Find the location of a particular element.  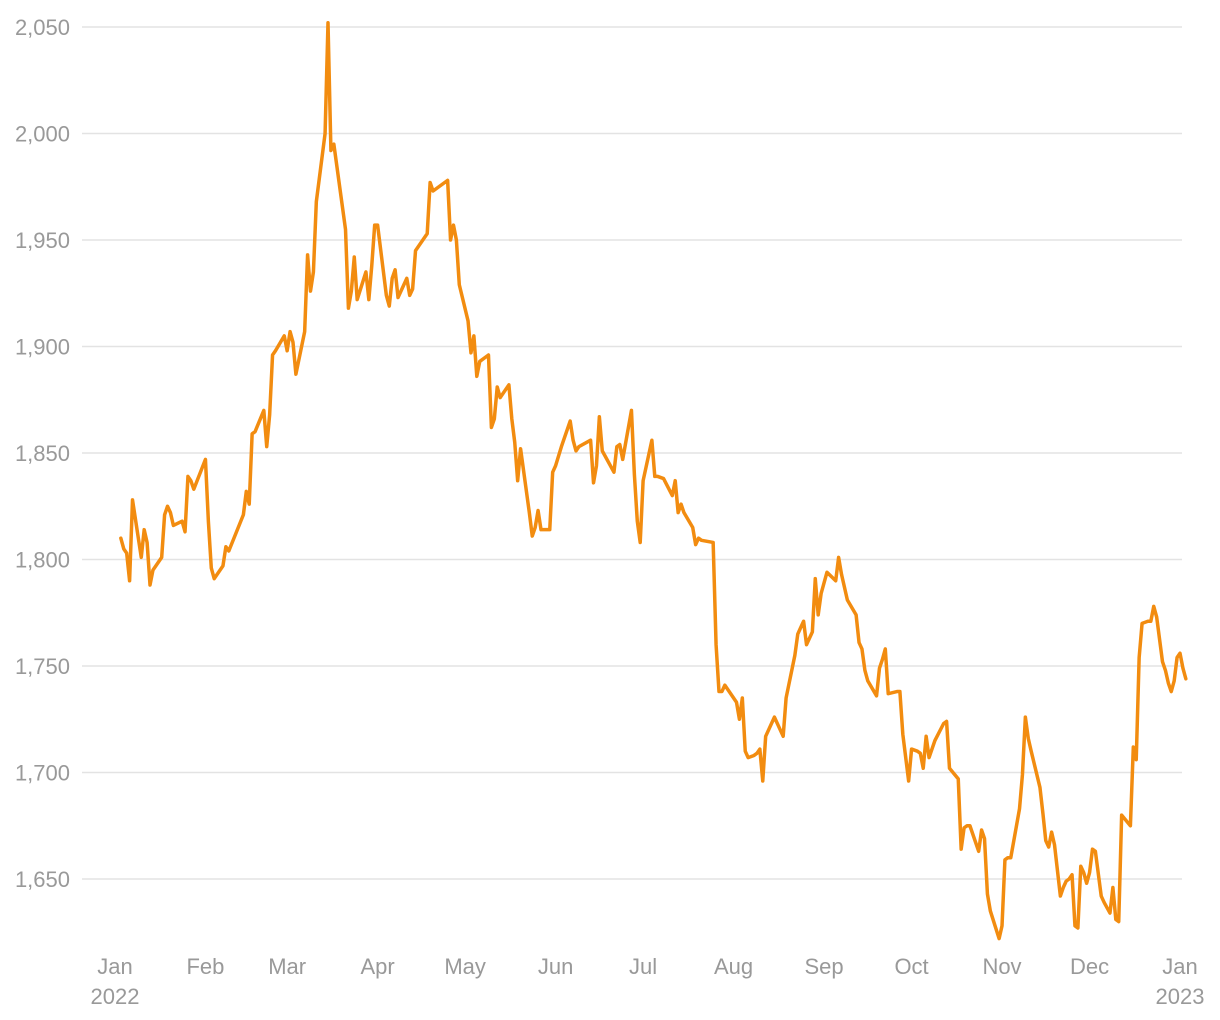

x-tick-label: Jul is located at coordinates (643, 966).